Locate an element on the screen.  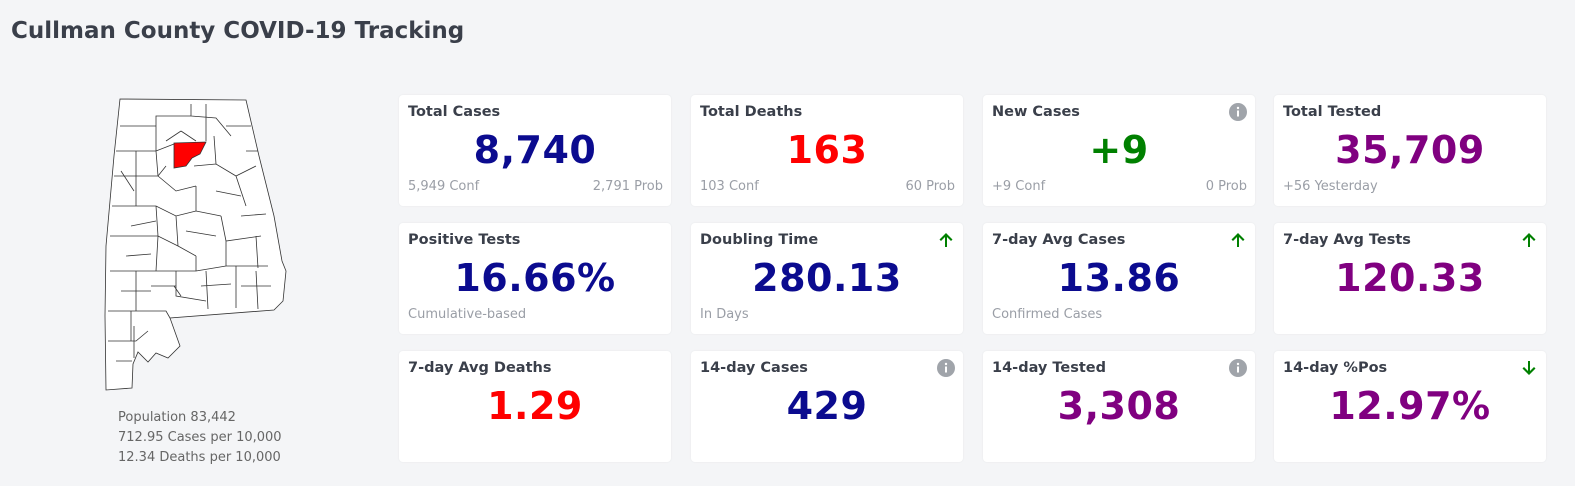
card-positive-tests: Positive Tests 16.66% Cumulative-based is located at coordinates (535, 278).